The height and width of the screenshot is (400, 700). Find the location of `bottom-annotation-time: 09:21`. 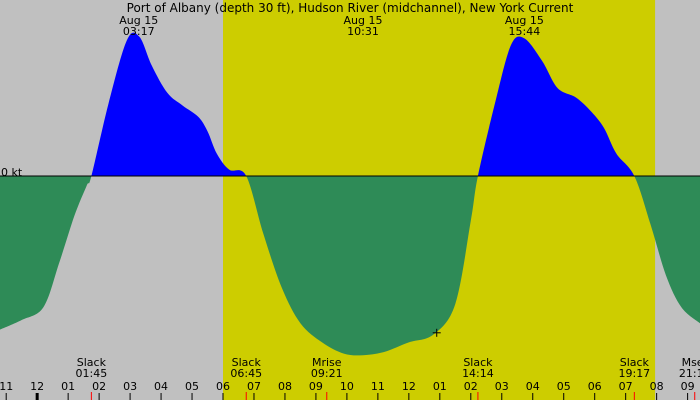

bottom-annotation-time: 09:21 is located at coordinates (327, 373).